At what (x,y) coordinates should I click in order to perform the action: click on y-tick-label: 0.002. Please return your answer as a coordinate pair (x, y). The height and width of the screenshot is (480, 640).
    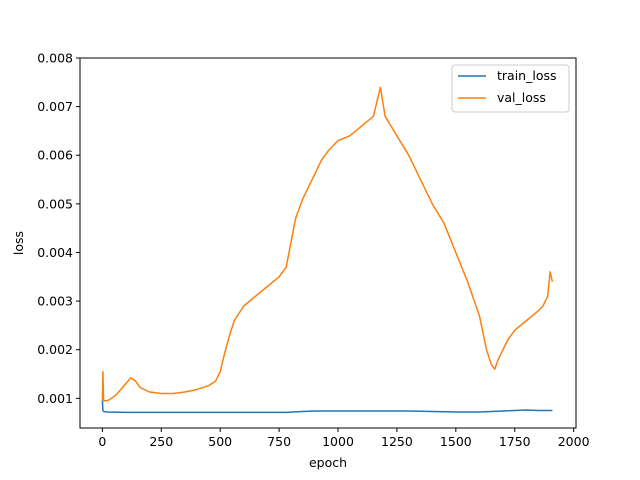
    Looking at the image, I should click on (55, 349).